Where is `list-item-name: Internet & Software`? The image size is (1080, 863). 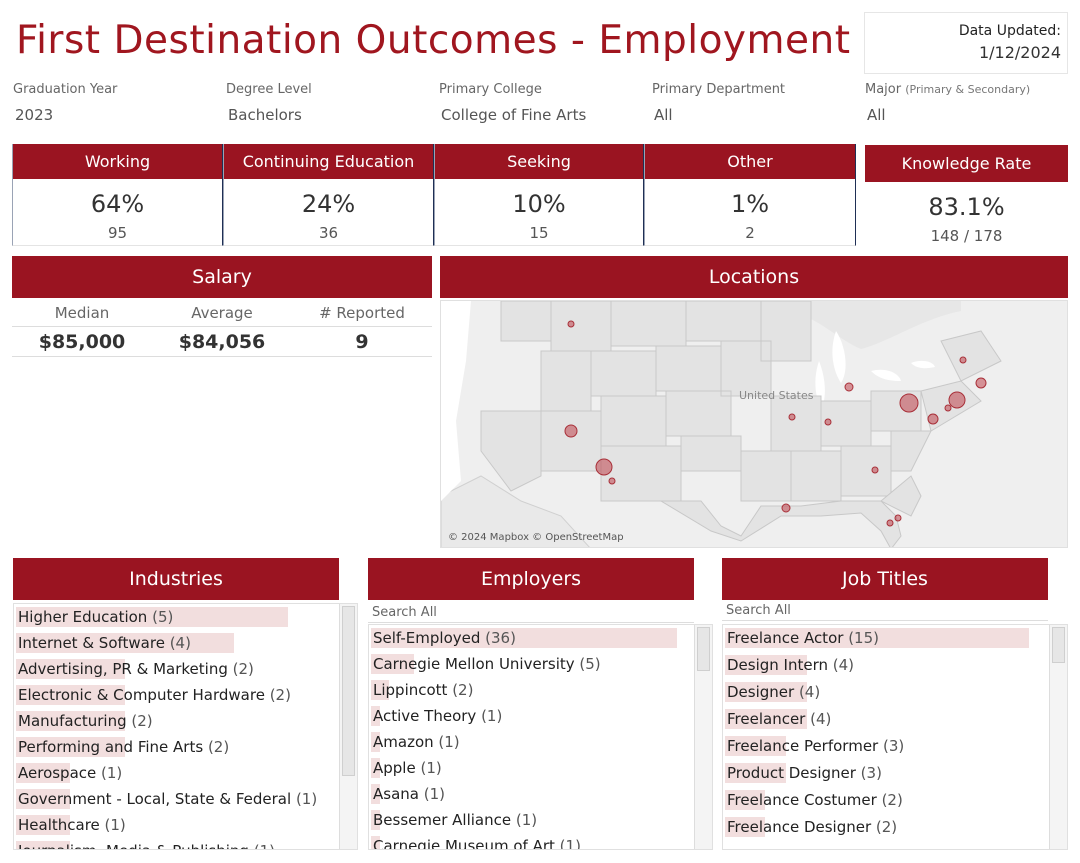 list-item-name: Internet & Software is located at coordinates (91, 643).